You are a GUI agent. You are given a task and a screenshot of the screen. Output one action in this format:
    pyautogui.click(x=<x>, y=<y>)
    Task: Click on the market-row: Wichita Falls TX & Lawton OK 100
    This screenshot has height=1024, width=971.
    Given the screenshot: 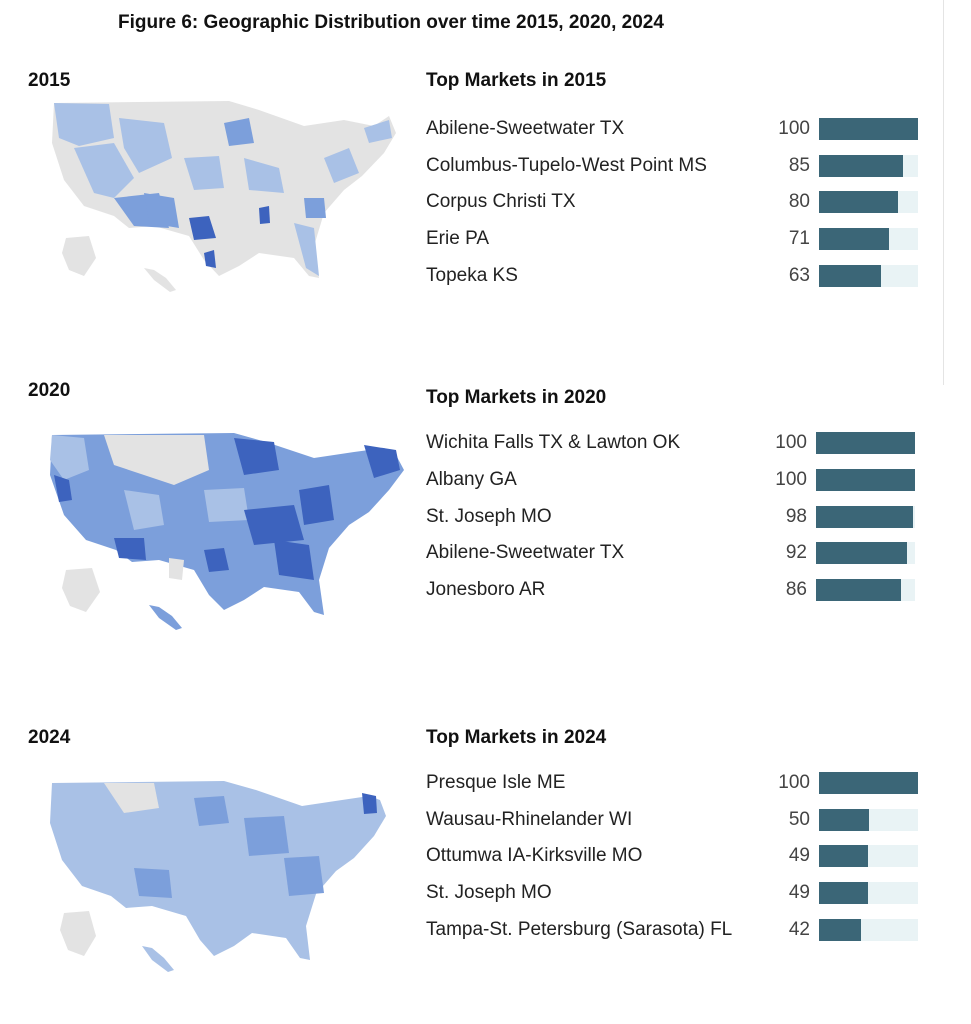 What is the action you would take?
    pyautogui.click(x=485, y=443)
    